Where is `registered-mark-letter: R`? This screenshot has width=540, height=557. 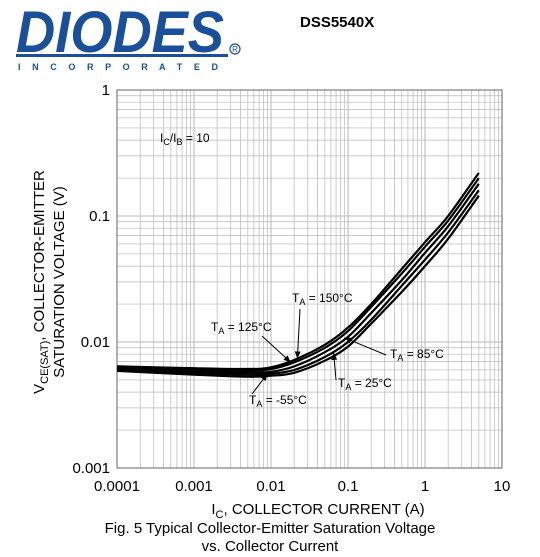
registered-mark-letter: R is located at coordinates (235, 49).